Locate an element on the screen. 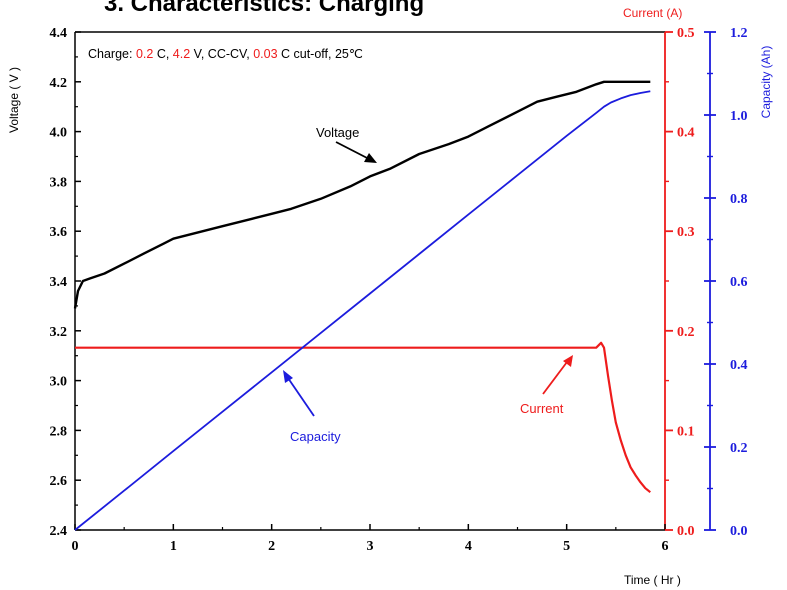 This screenshot has width=787, height=590. y-left-tick-label: 2.6 is located at coordinates (59, 481).